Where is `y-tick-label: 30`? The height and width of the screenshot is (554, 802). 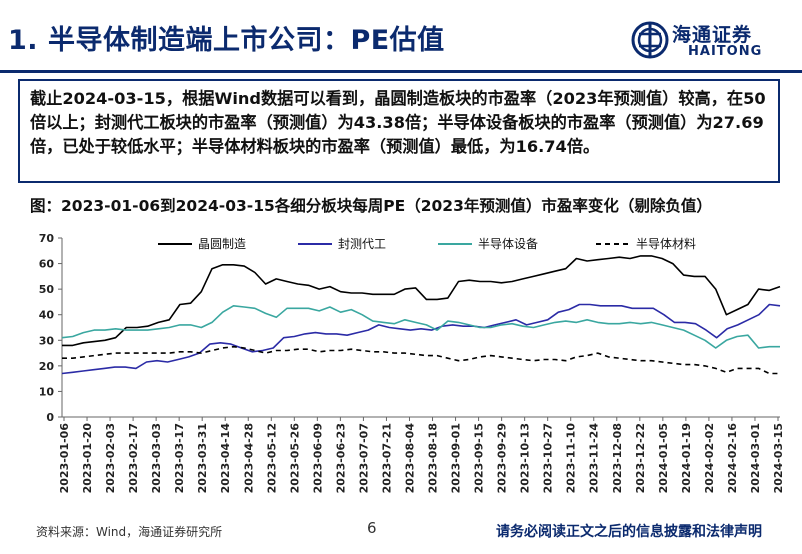 y-tick-label: 30 is located at coordinates (47, 340).